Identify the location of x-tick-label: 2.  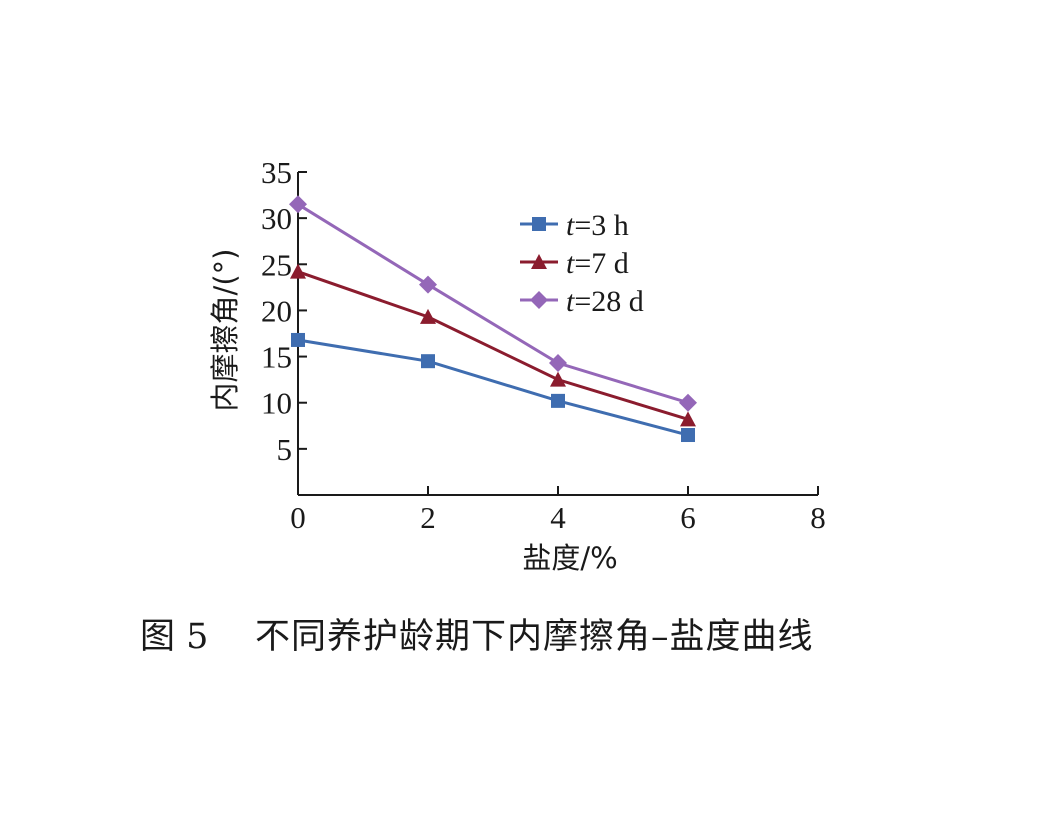
(428, 517).